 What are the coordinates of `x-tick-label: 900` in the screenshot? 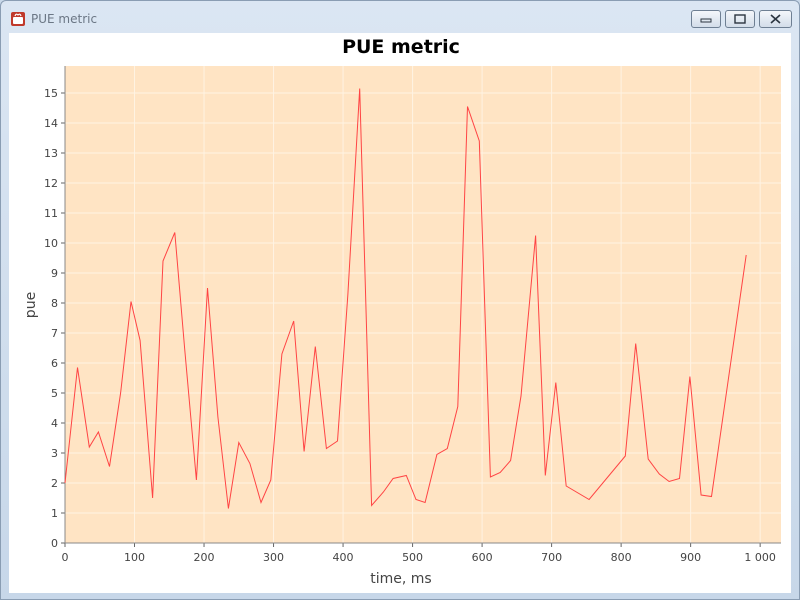 It's located at (690, 557).